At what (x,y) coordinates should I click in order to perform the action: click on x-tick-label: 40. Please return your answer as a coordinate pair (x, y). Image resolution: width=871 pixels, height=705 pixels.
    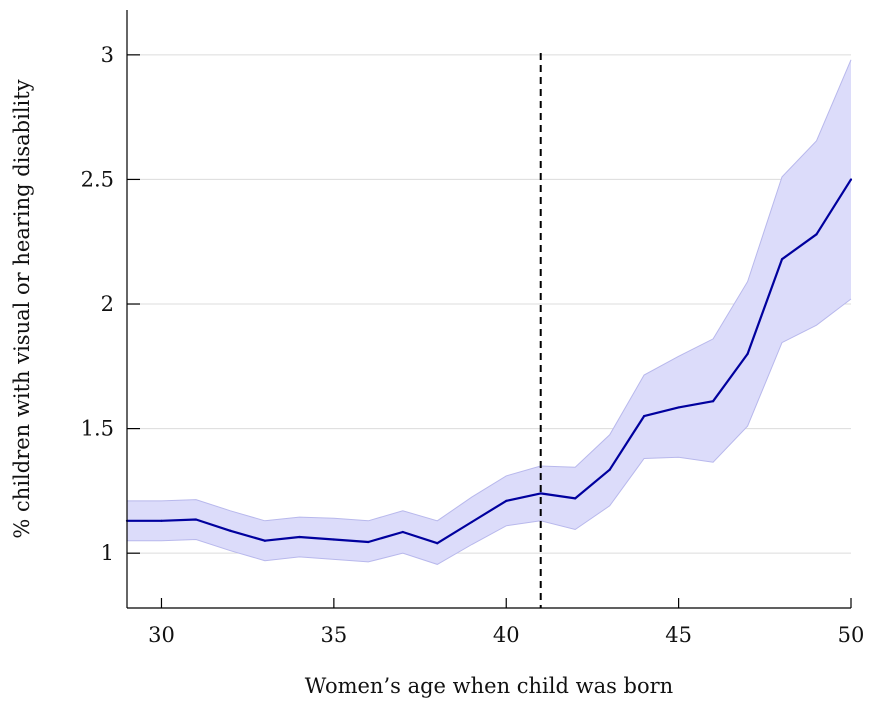
    Looking at the image, I should click on (506, 635).